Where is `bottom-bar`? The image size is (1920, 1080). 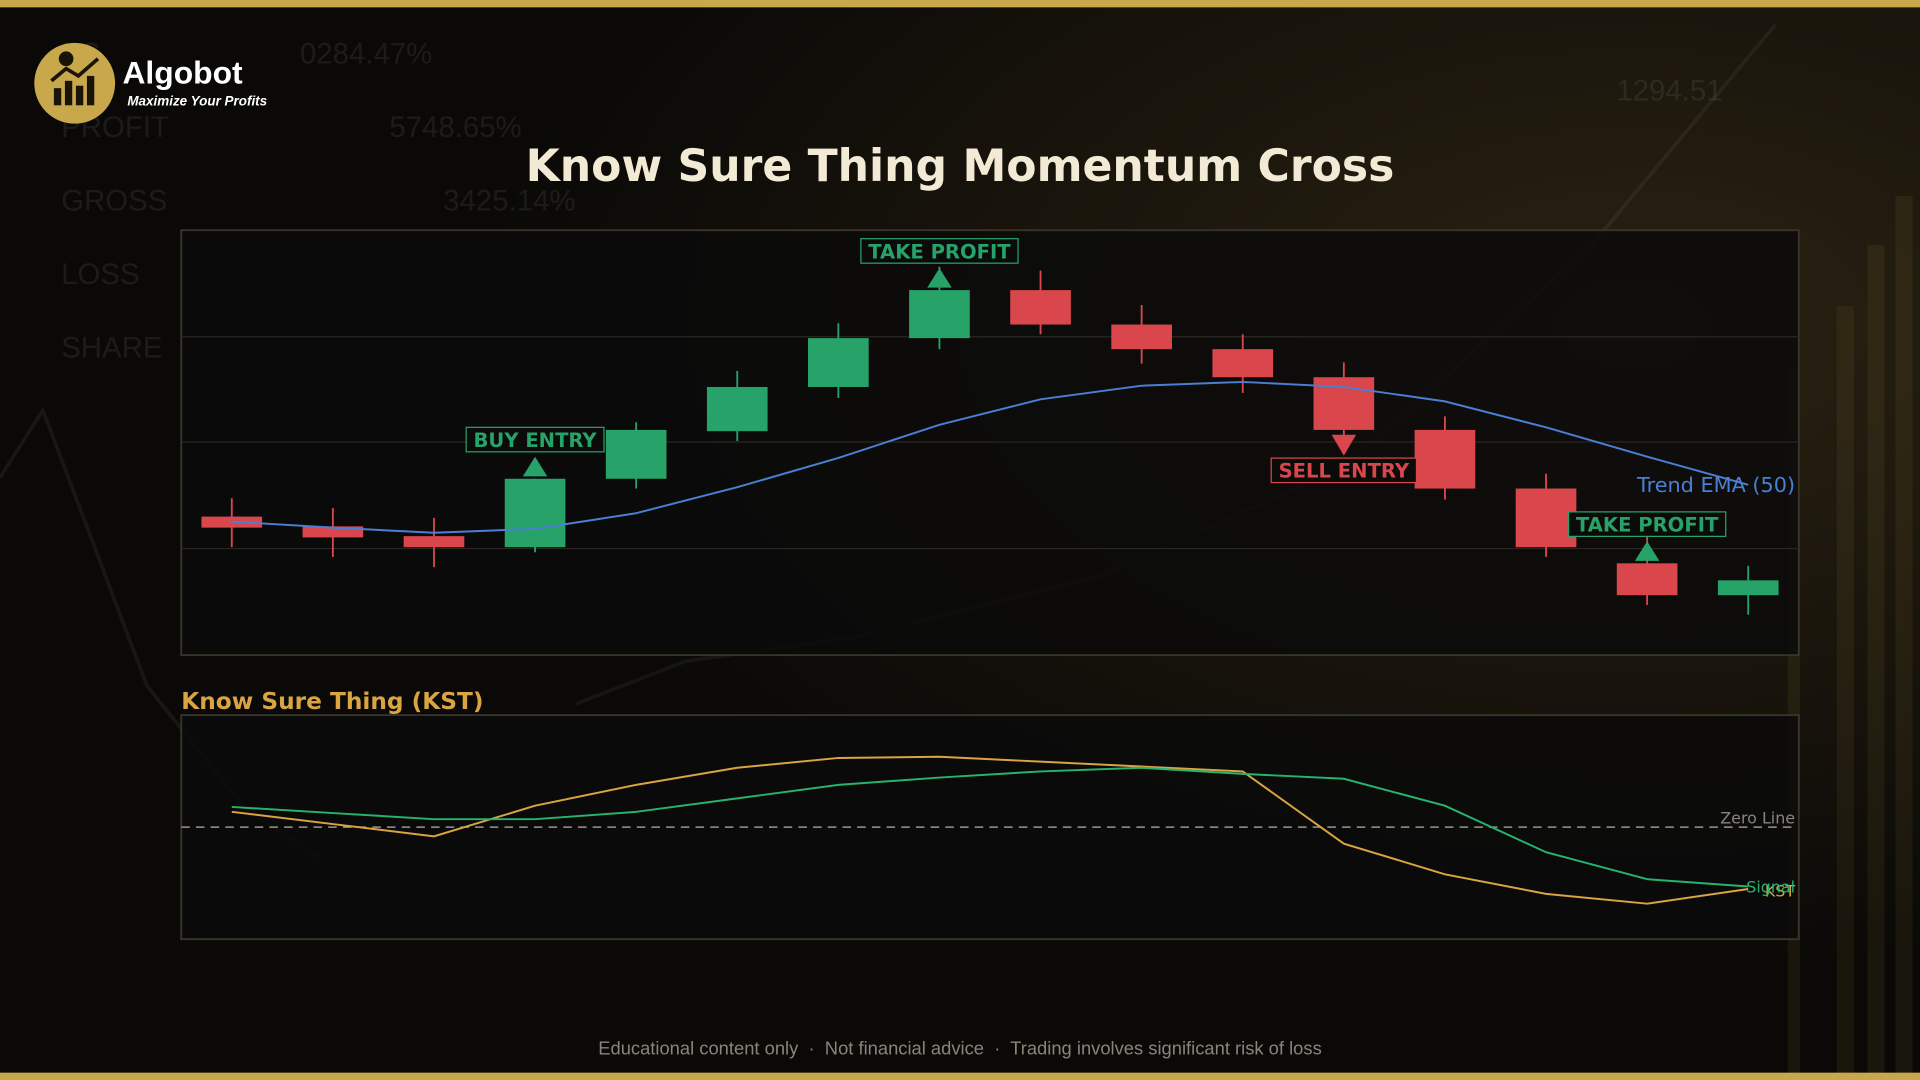 bottom-bar is located at coordinates (960, 1076).